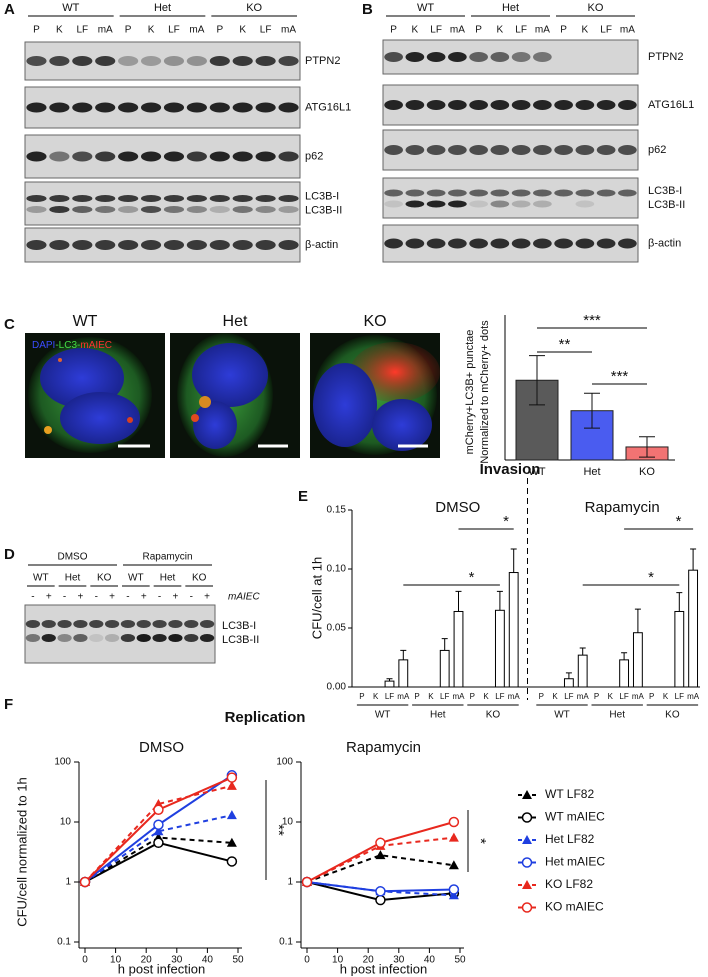 This screenshot has width=708, height=977. I want to click on genotype-label: WT, so click(41, 578).